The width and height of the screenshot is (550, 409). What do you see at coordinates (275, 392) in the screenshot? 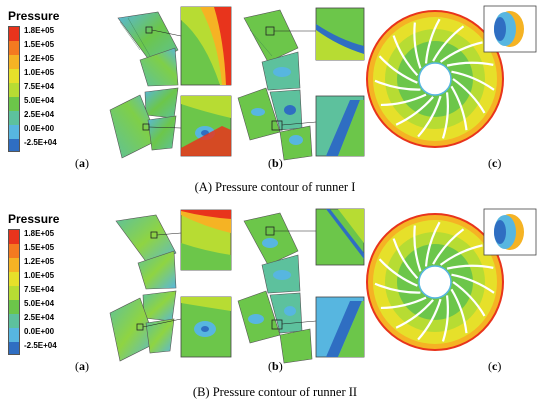
I see `figure-caption: (B) Pressure contour of runner II` at bounding box center [275, 392].